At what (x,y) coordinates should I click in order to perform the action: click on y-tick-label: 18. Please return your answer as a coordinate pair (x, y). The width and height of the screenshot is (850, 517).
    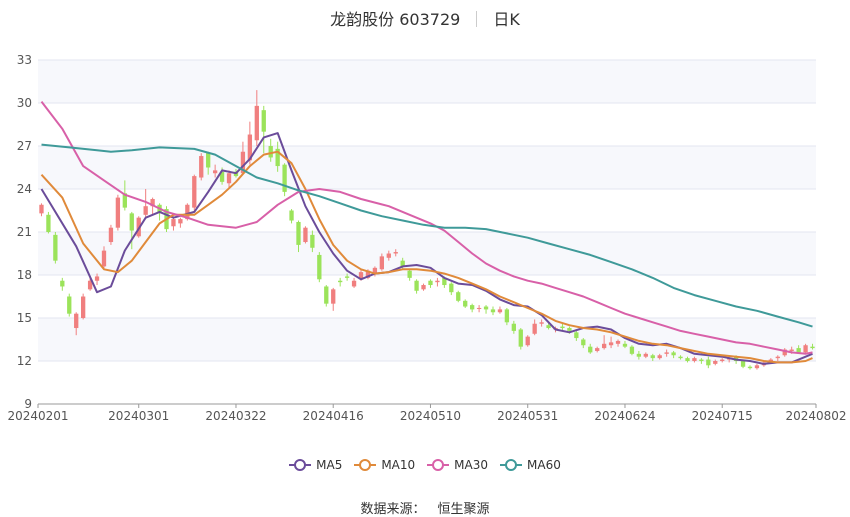
    Looking at the image, I should click on (24, 275).